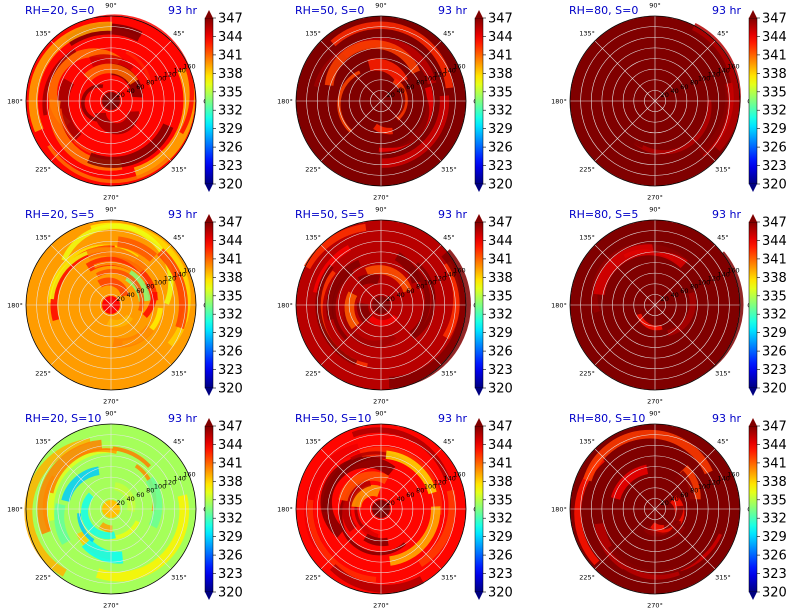 This screenshot has width=793, height=612. I want to click on angle-tick-label: 135°, so click(313, 238).